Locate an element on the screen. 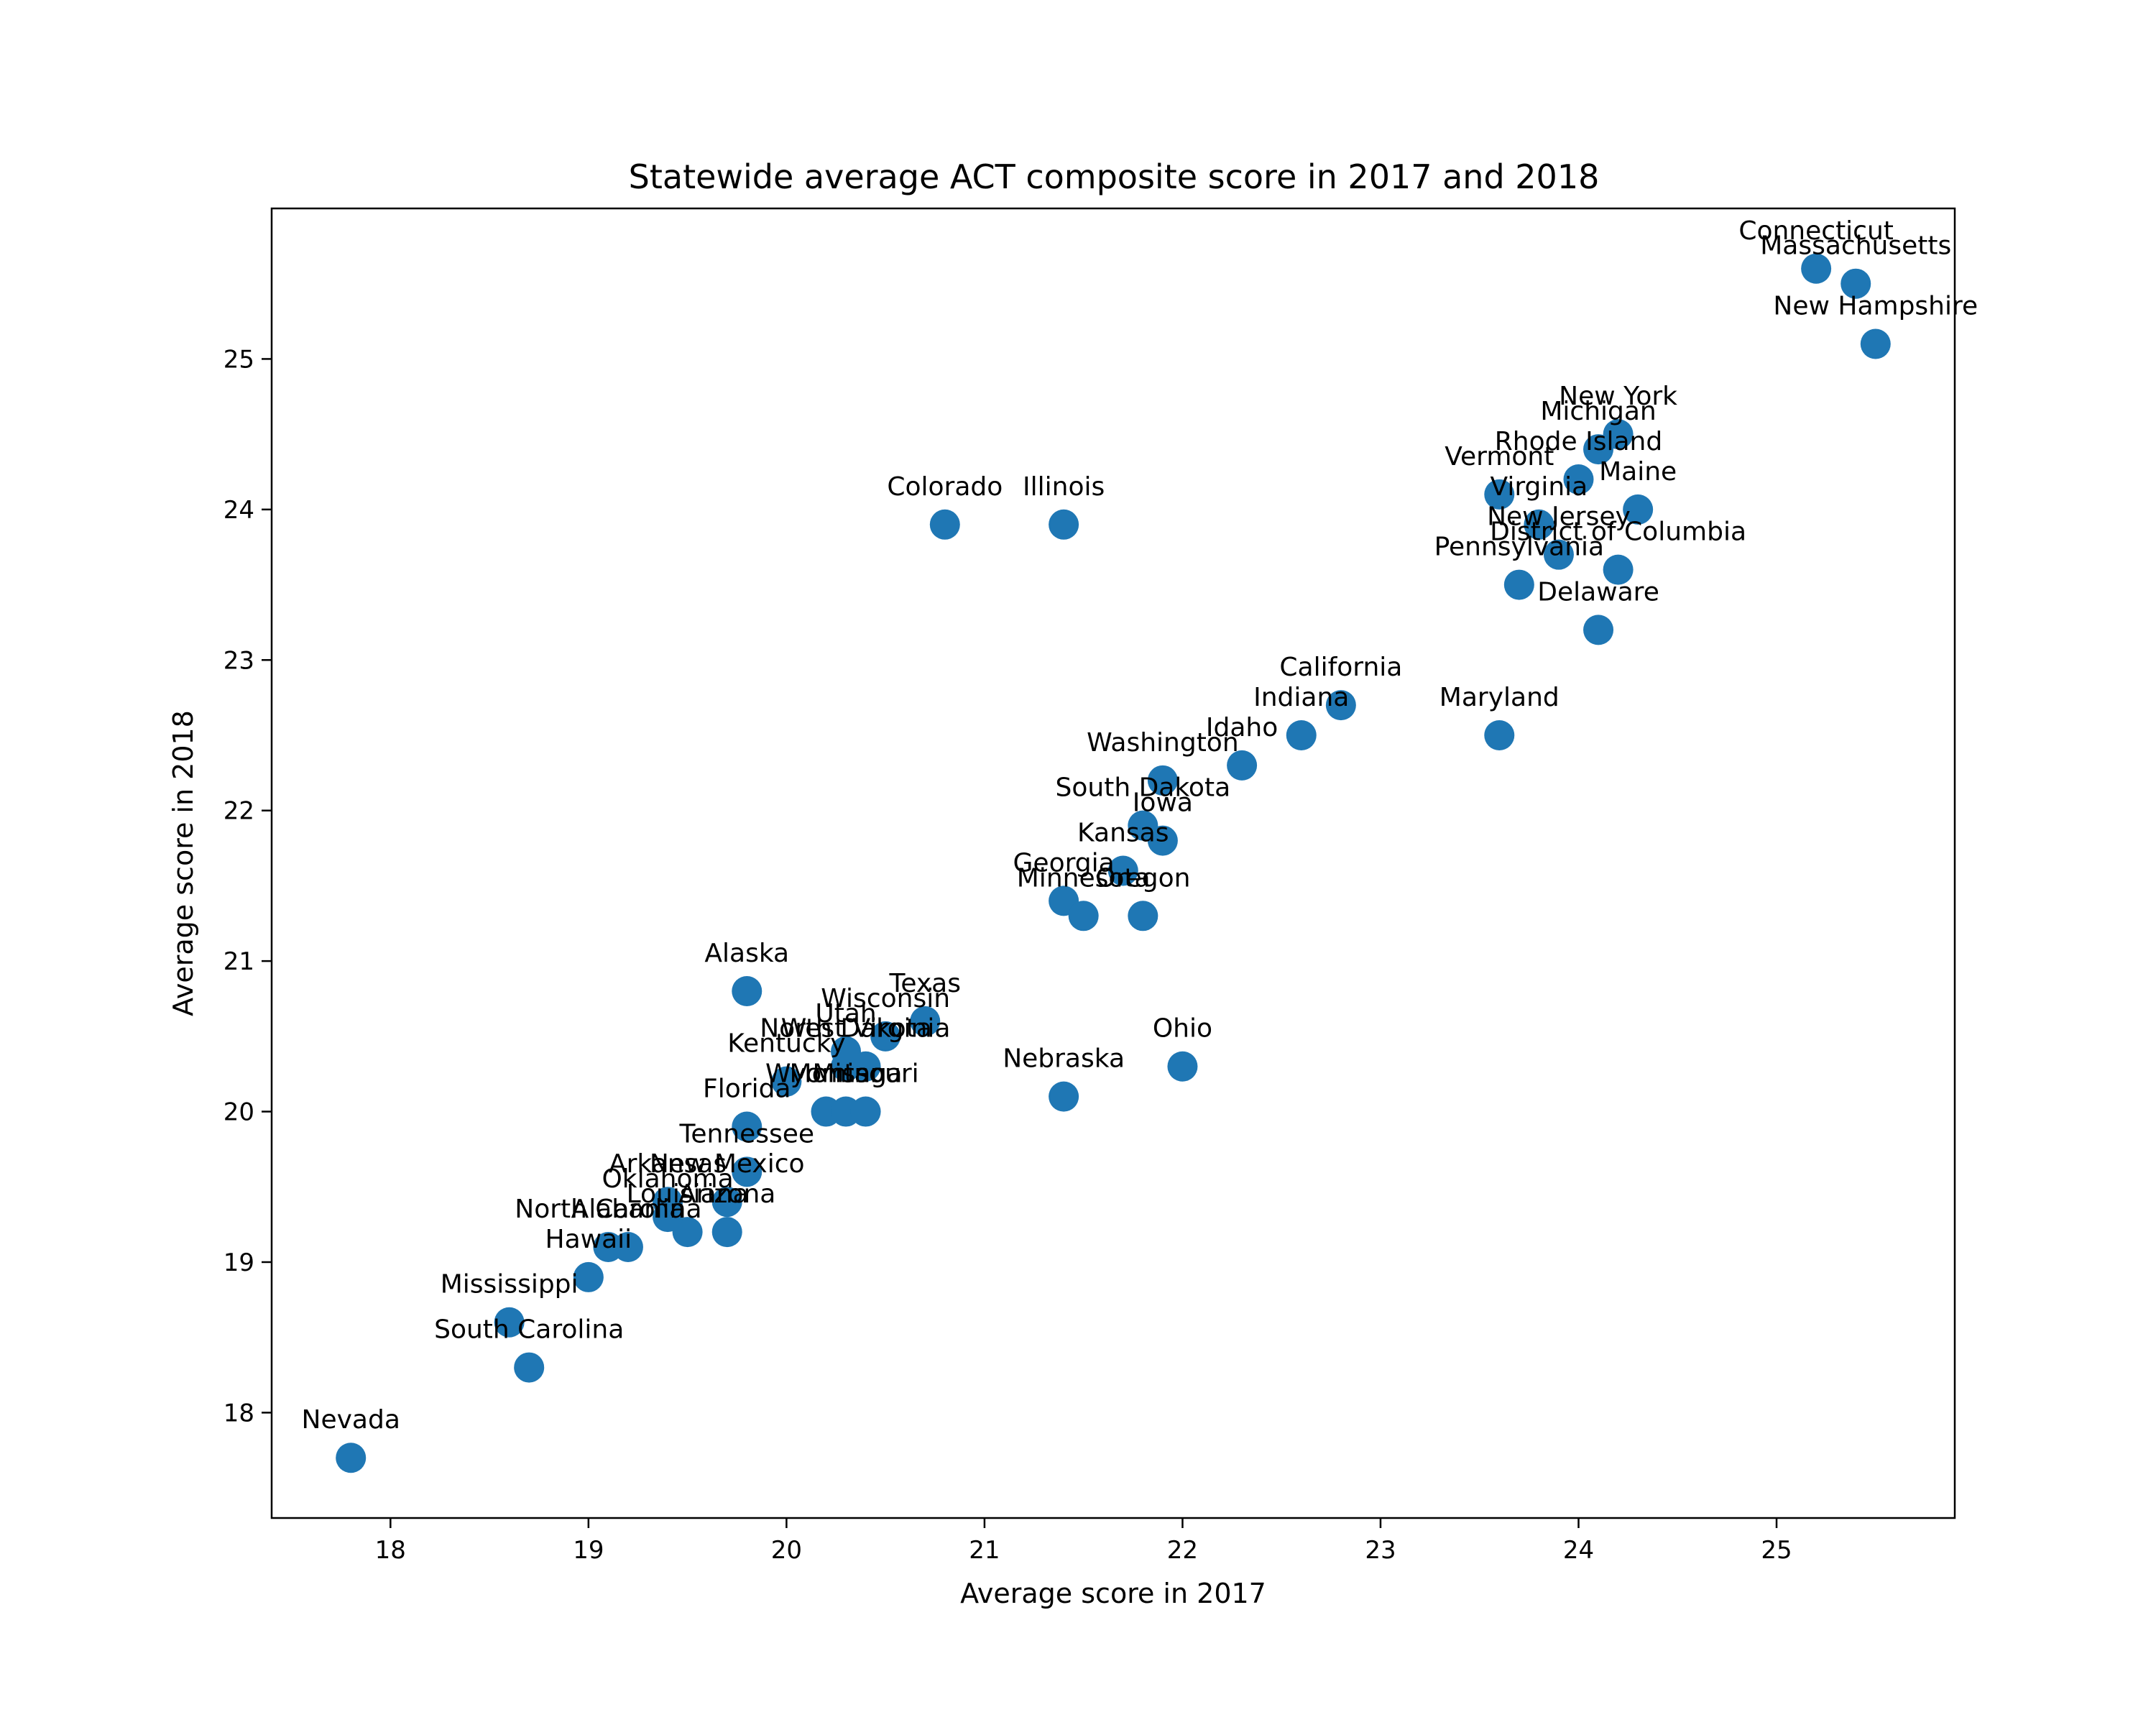  point-label: Oklahoma is located at coordinates (668, 1179).